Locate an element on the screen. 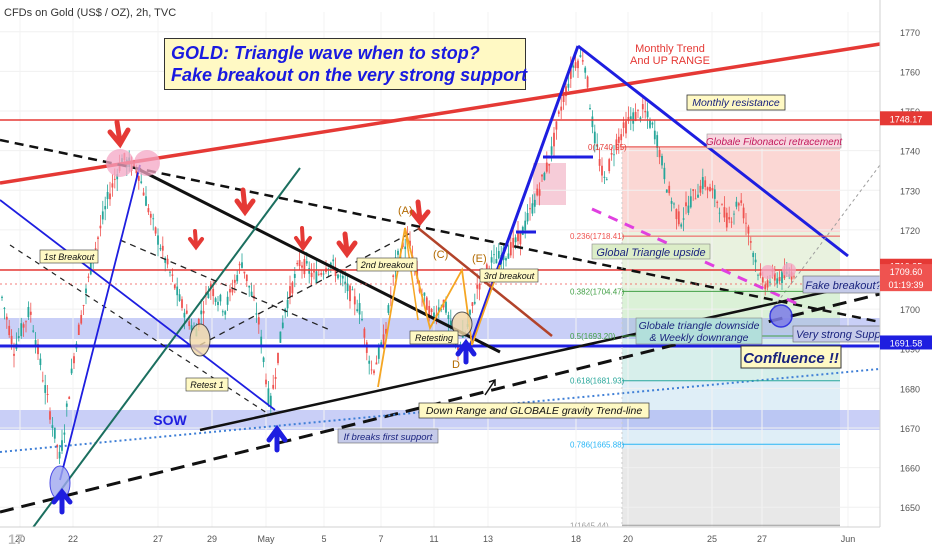 The image size is (932, 550). fib-label: 1(1645.44) is located at coordinates (589, 525).